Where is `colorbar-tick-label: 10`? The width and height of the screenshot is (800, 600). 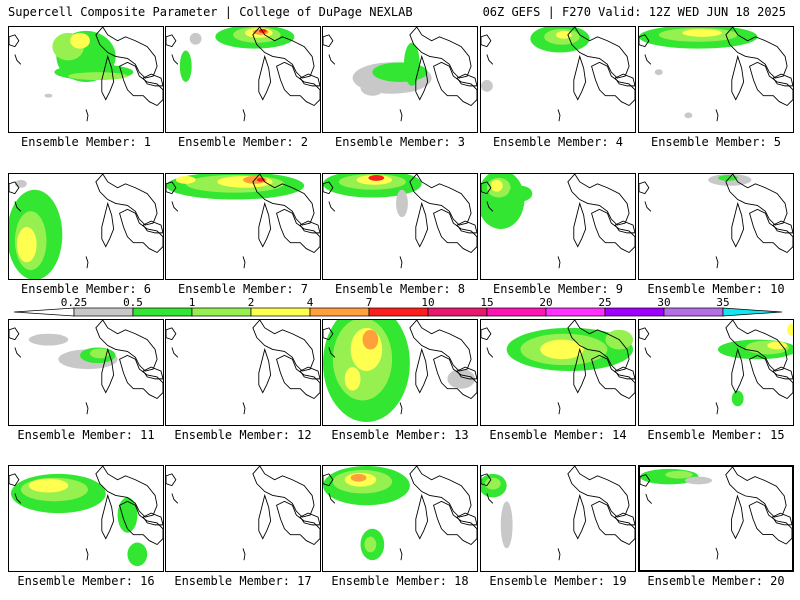 colorbar-tick-label: 10 is located at coordinates (428, 302).